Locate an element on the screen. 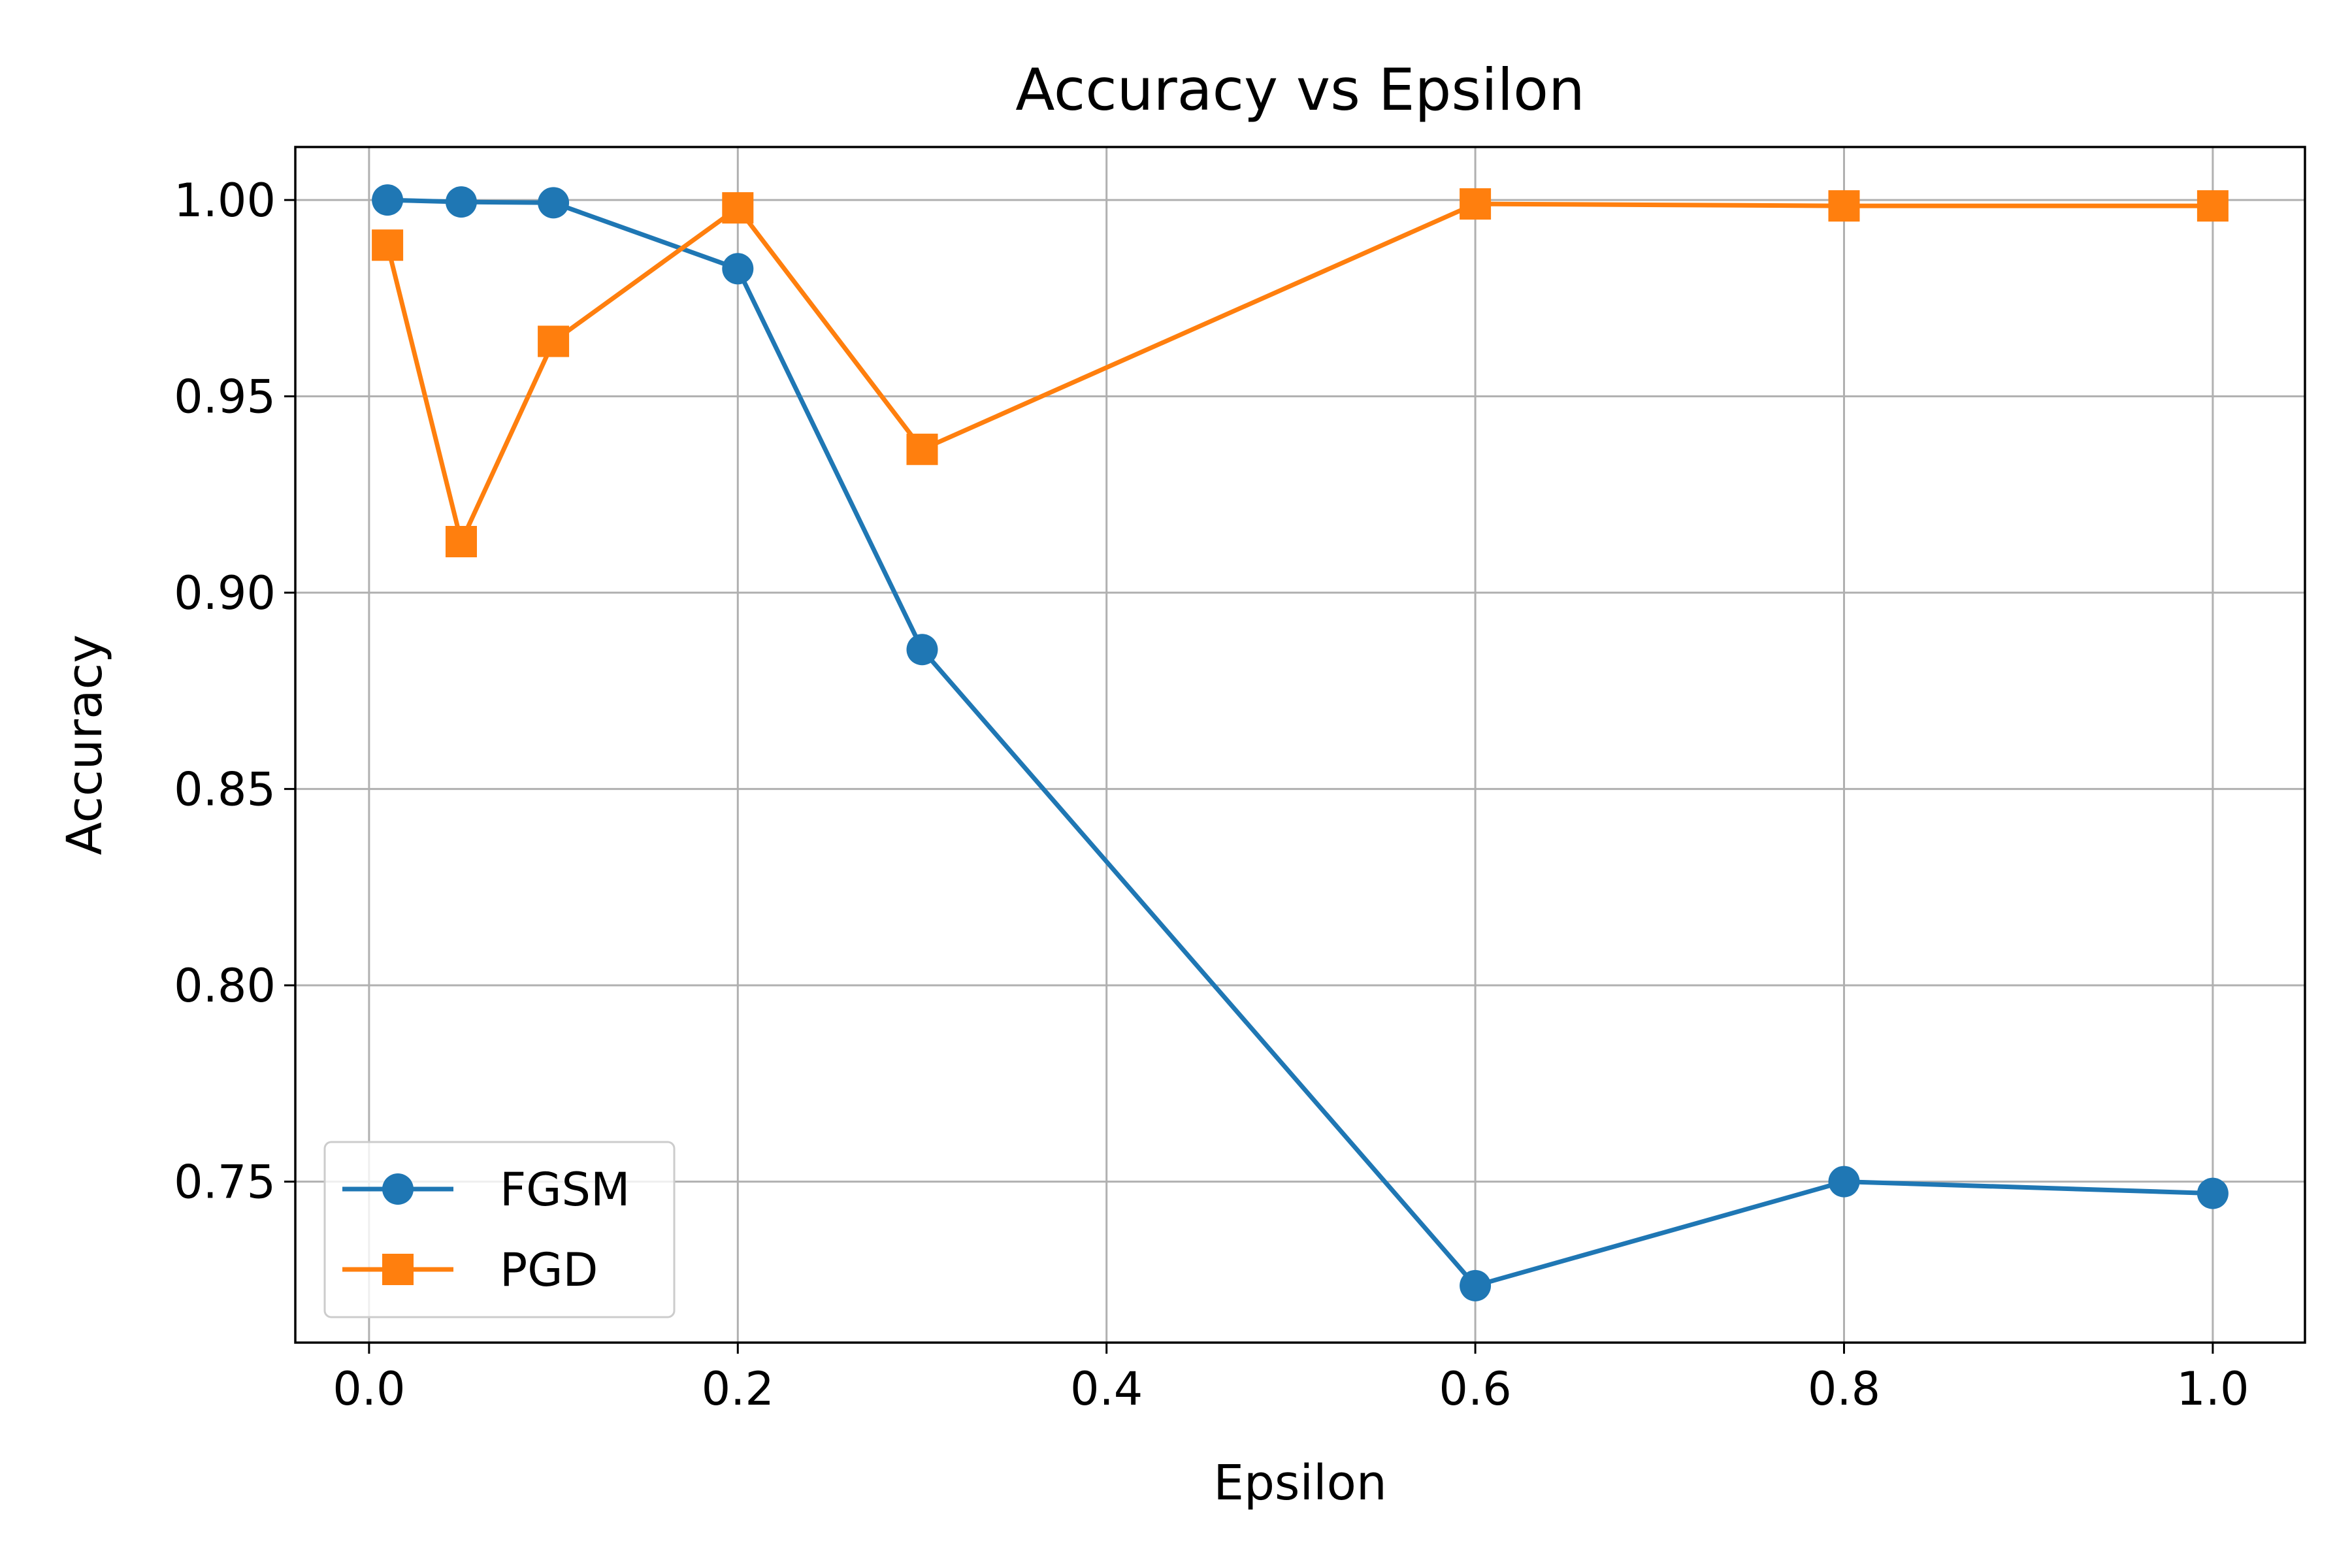 The width and height of the screenshot is (2352, 1568). x-tick-label: 0.8 is located at coordinates (1844, 1389).